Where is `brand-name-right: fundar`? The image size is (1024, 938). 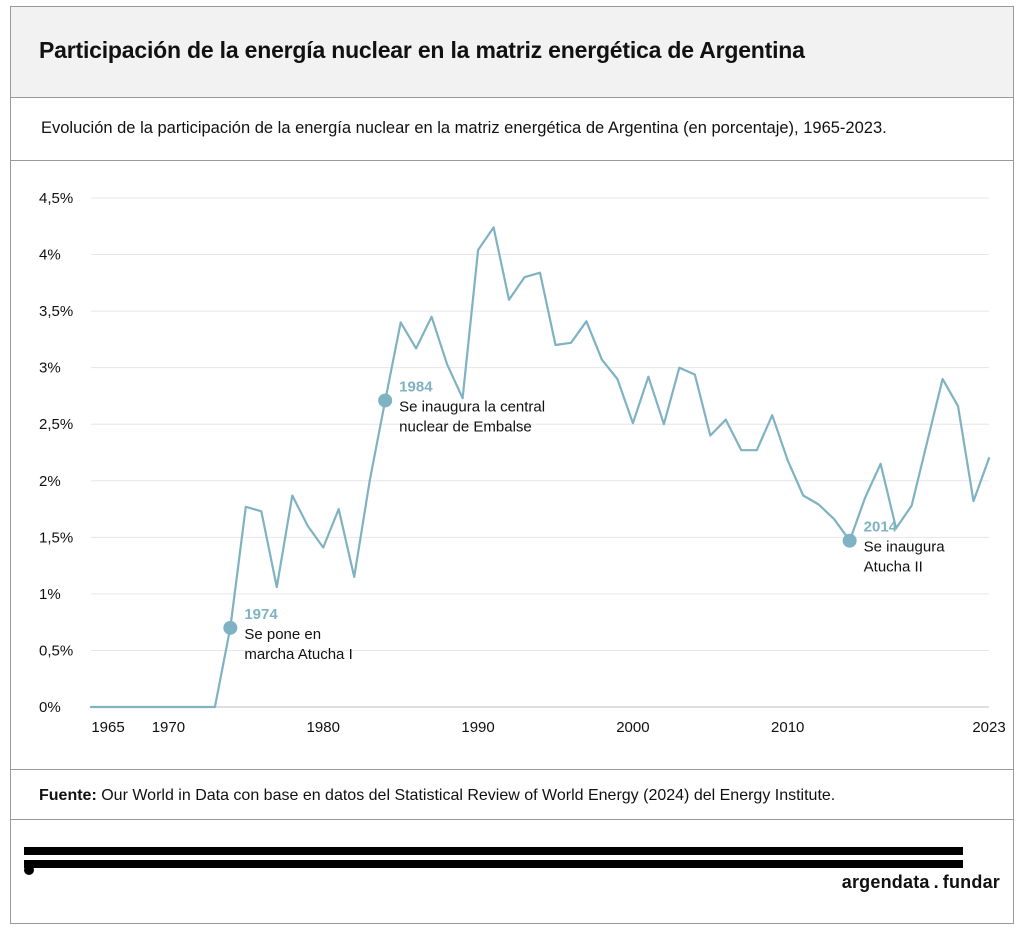 brand-name-right: fundar is located at coordinates (971, 882).